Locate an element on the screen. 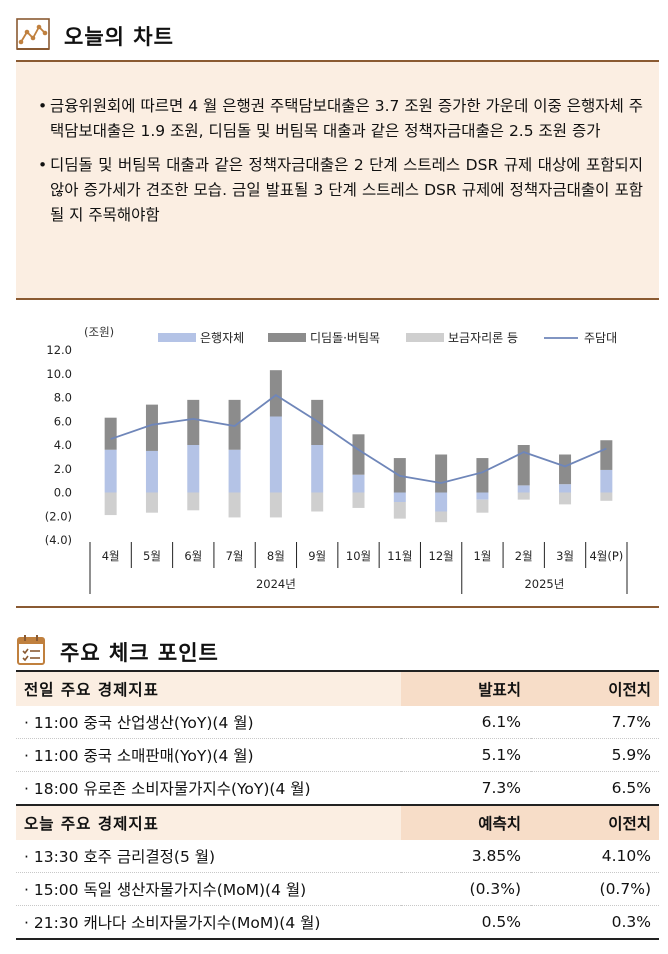 This screenshot has height=954, width=668. x-tick-label: 2월 is located at coordinates (524, 556).